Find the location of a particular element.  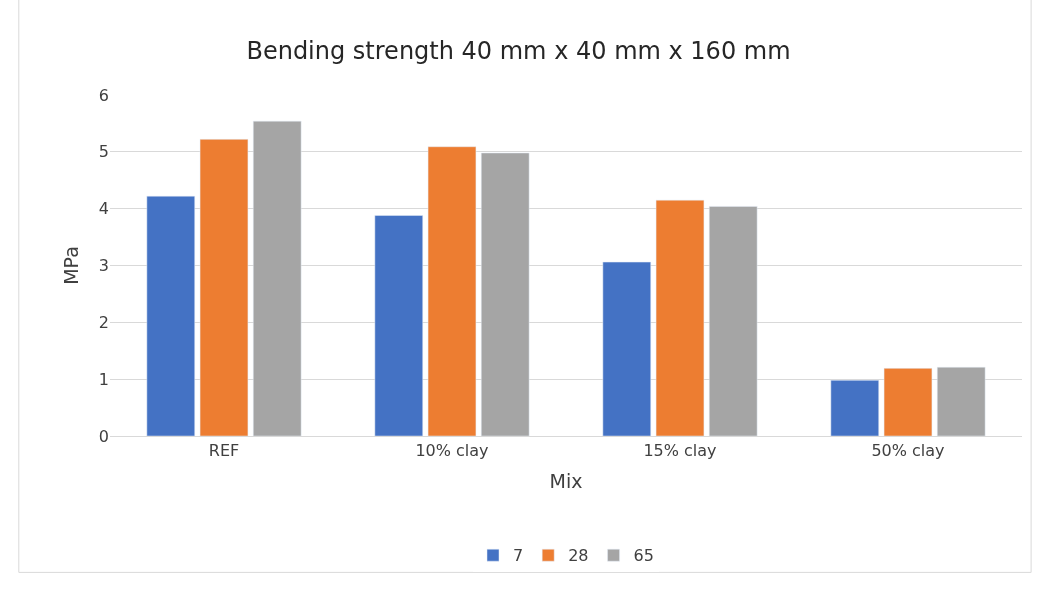

y-tick-label: 6 is located at coordinates (103, 95).